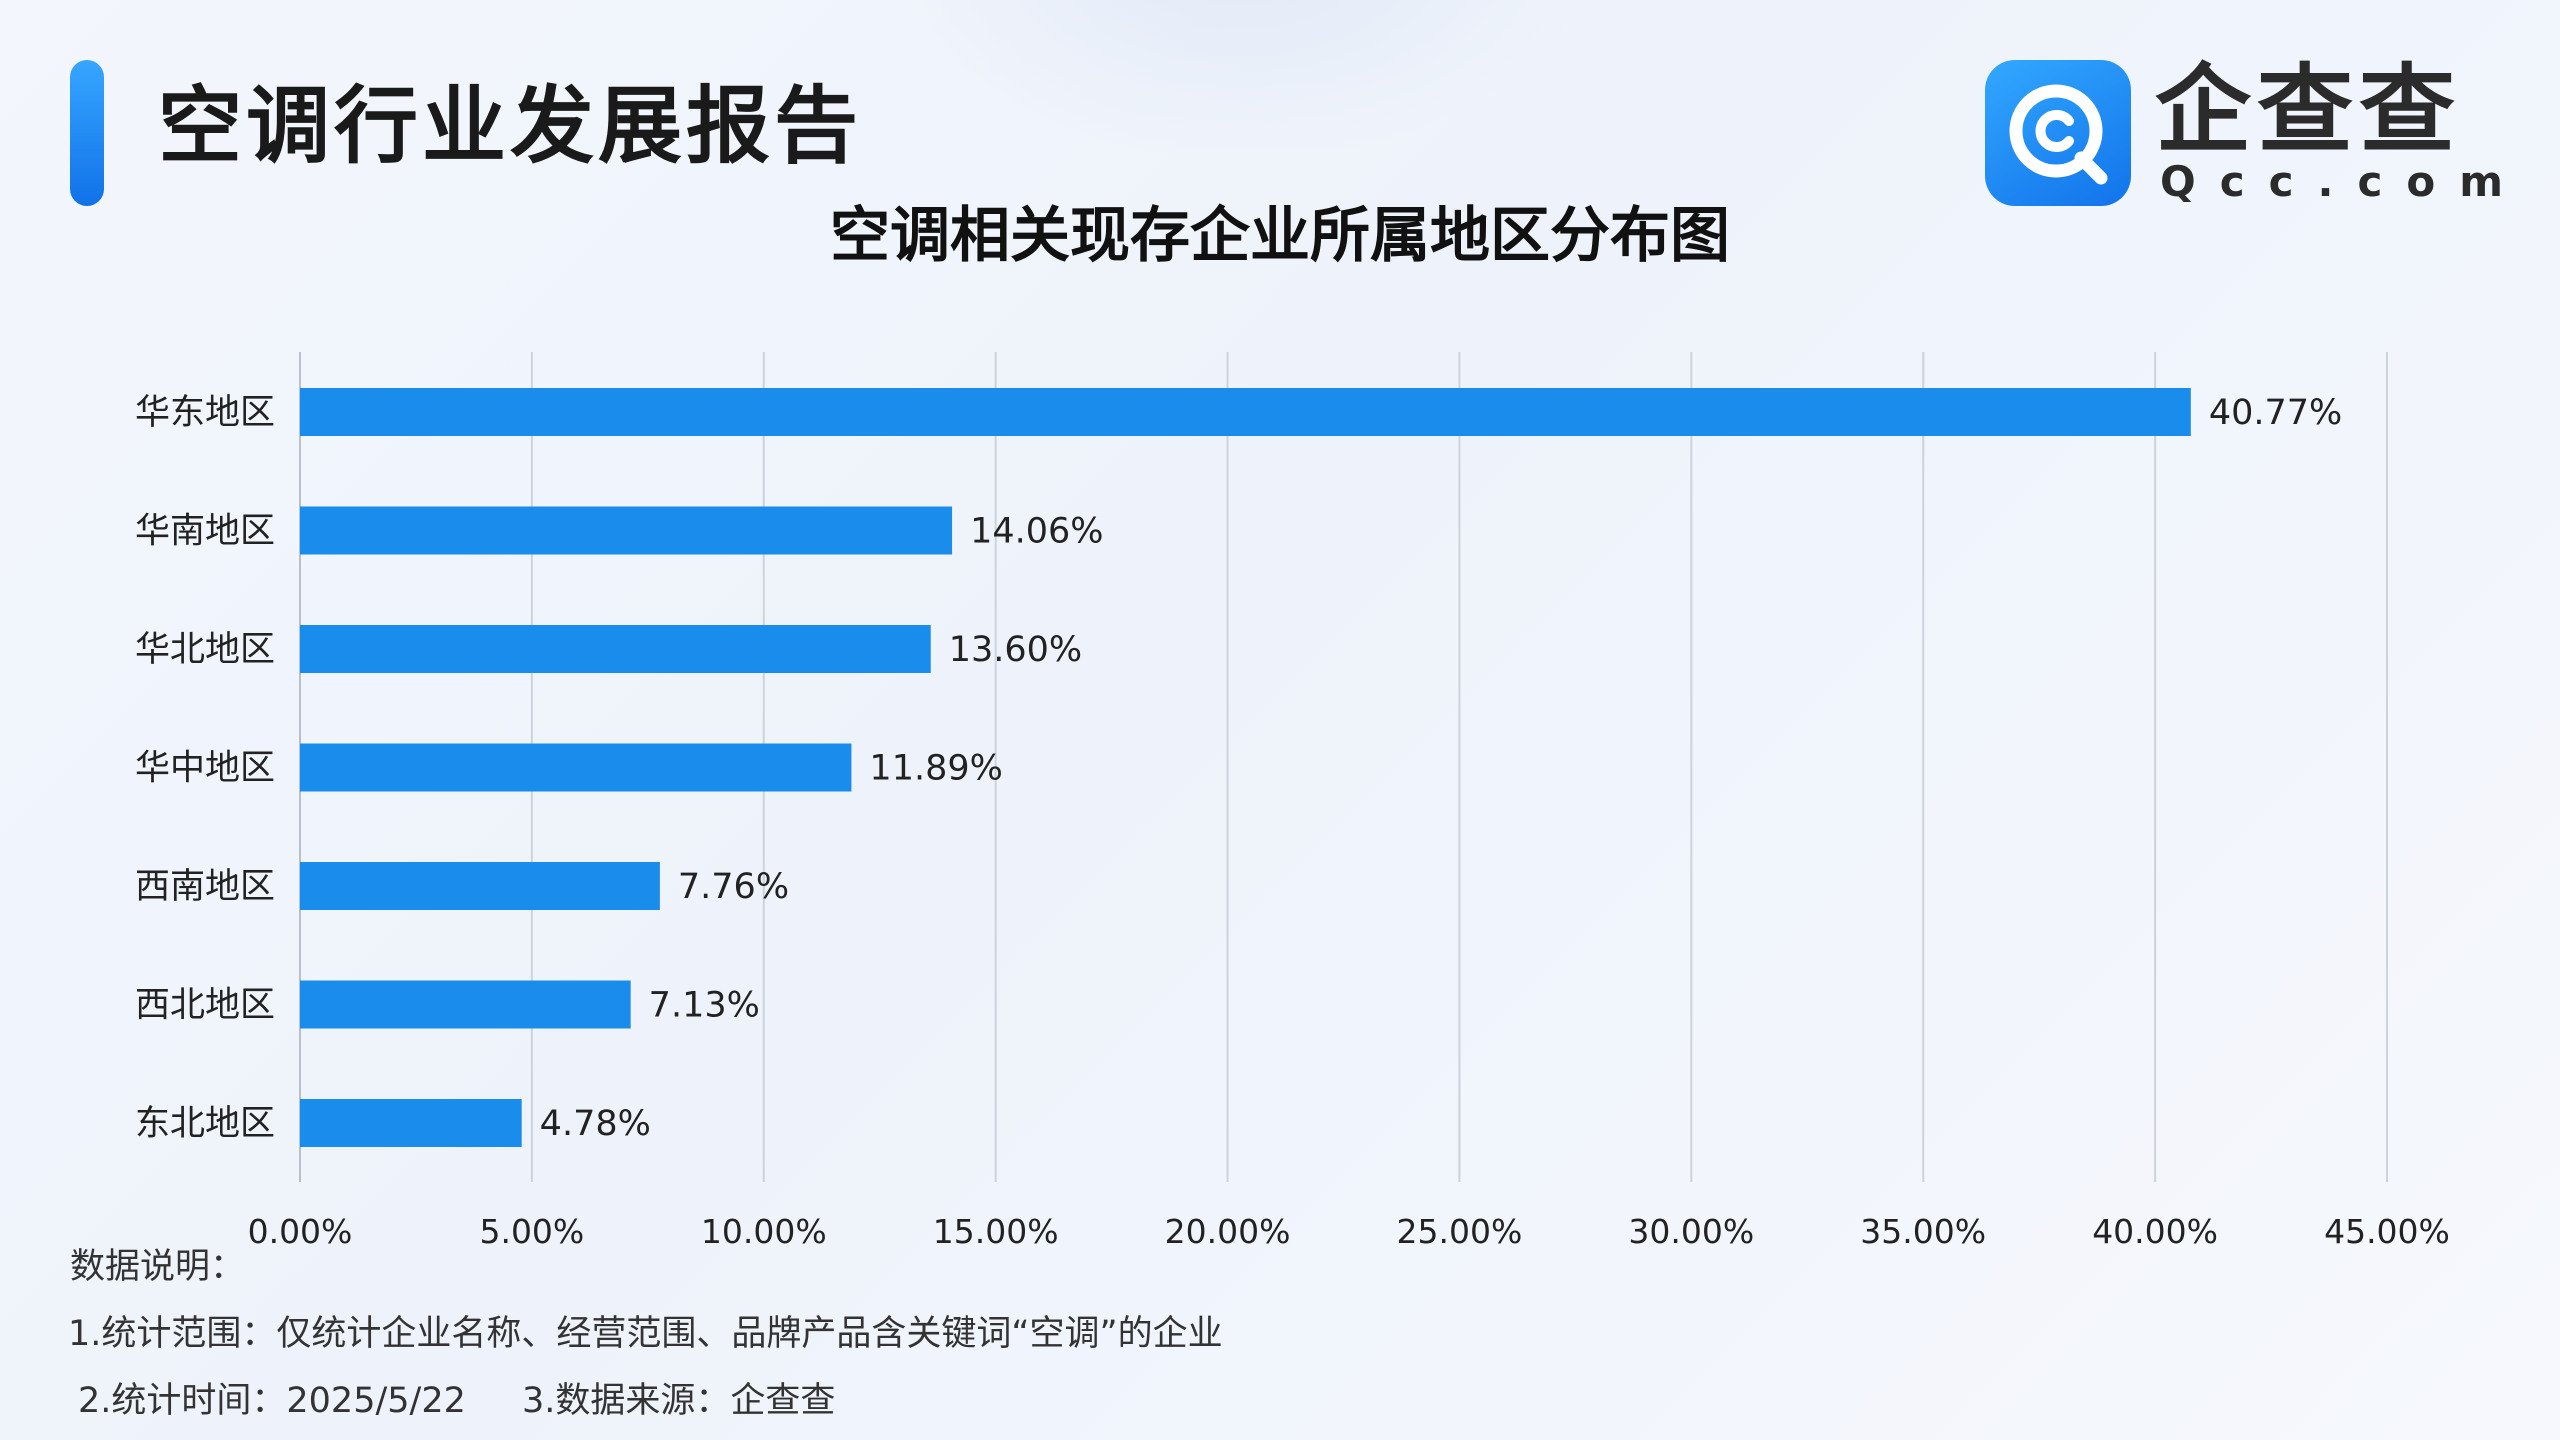  I want to click on x-tick-label: 5.00%, so click(531, 1231).